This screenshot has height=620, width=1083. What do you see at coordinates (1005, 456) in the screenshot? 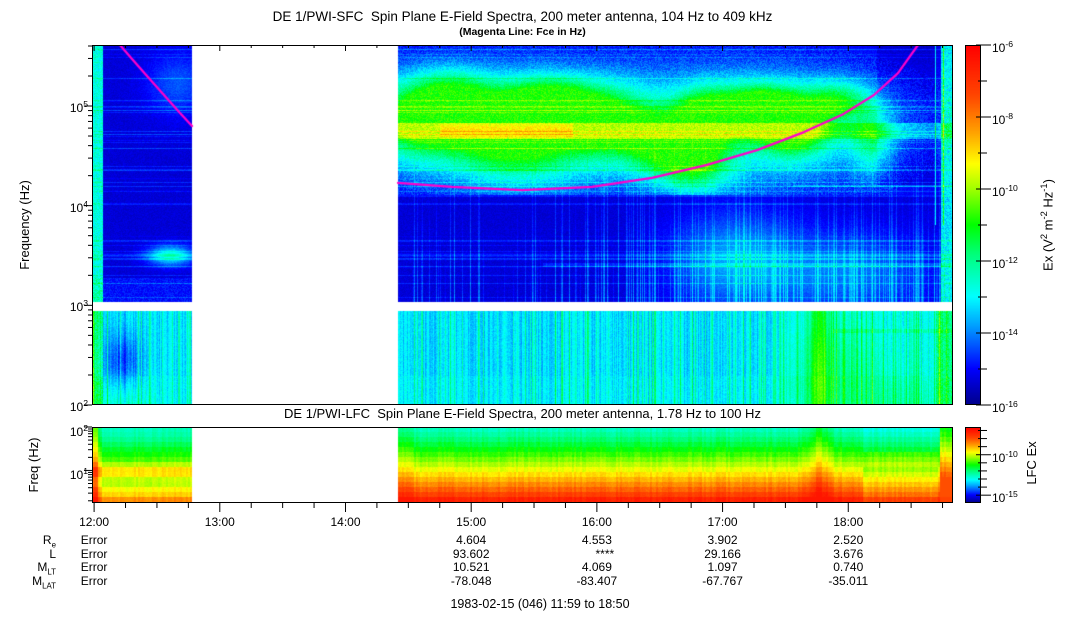
I see `lfc-colorbar-tick-label: 10-10` at bounding box center [1005, 456].